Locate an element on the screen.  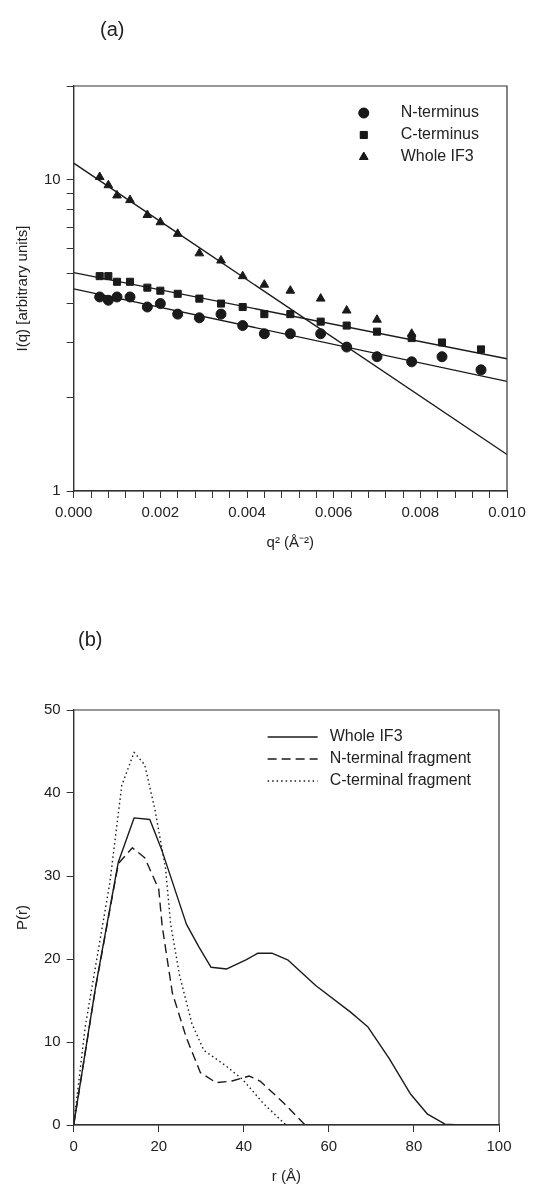
x-tick-label: 80 is located at coordinates (414, 1146).